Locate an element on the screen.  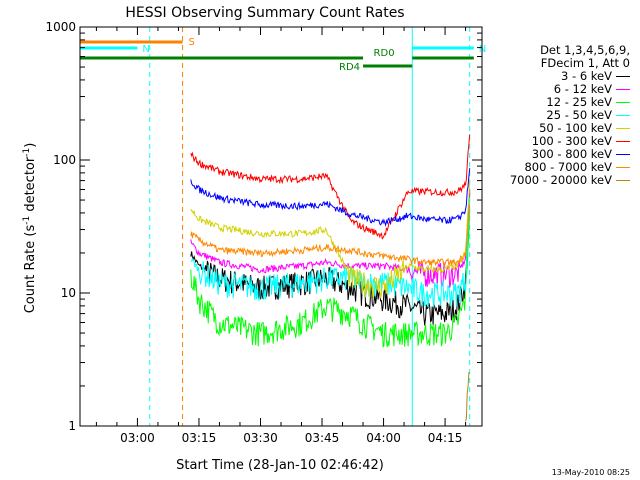
y-tick-label: 100 is located at coordinates (64, 160).